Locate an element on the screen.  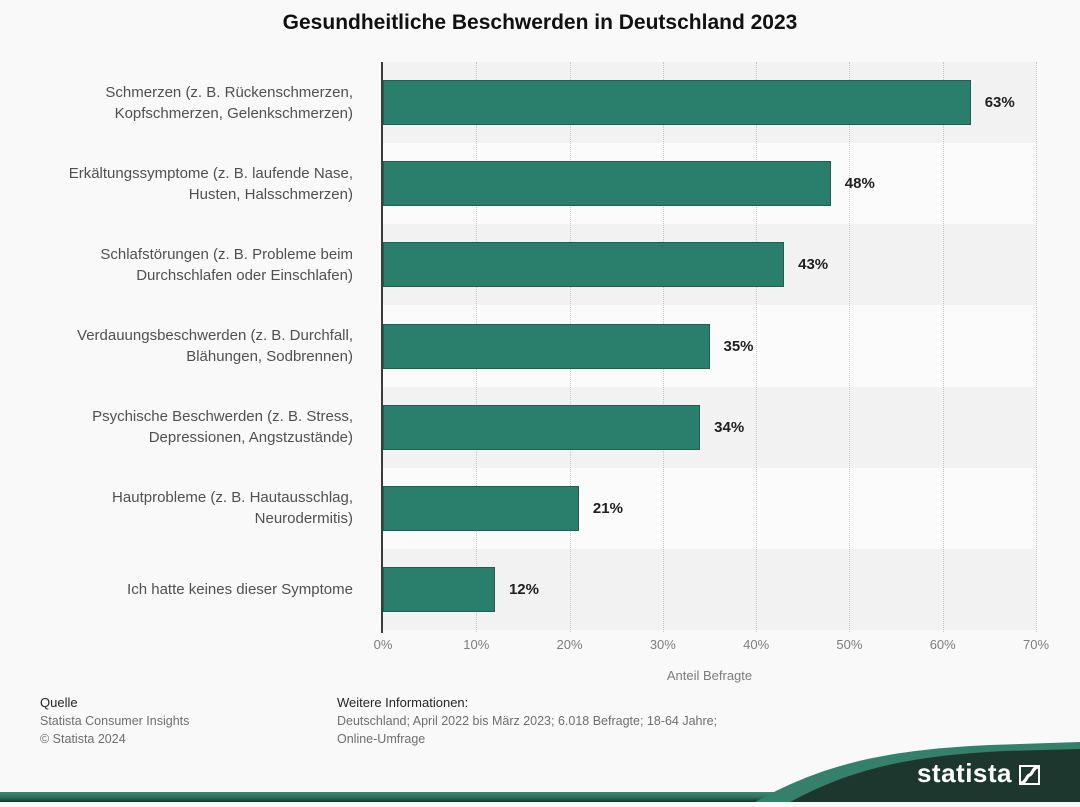
category-label-line: Psychische Beschwerden (z. B. Stress, is located at coordinates (222, 417).